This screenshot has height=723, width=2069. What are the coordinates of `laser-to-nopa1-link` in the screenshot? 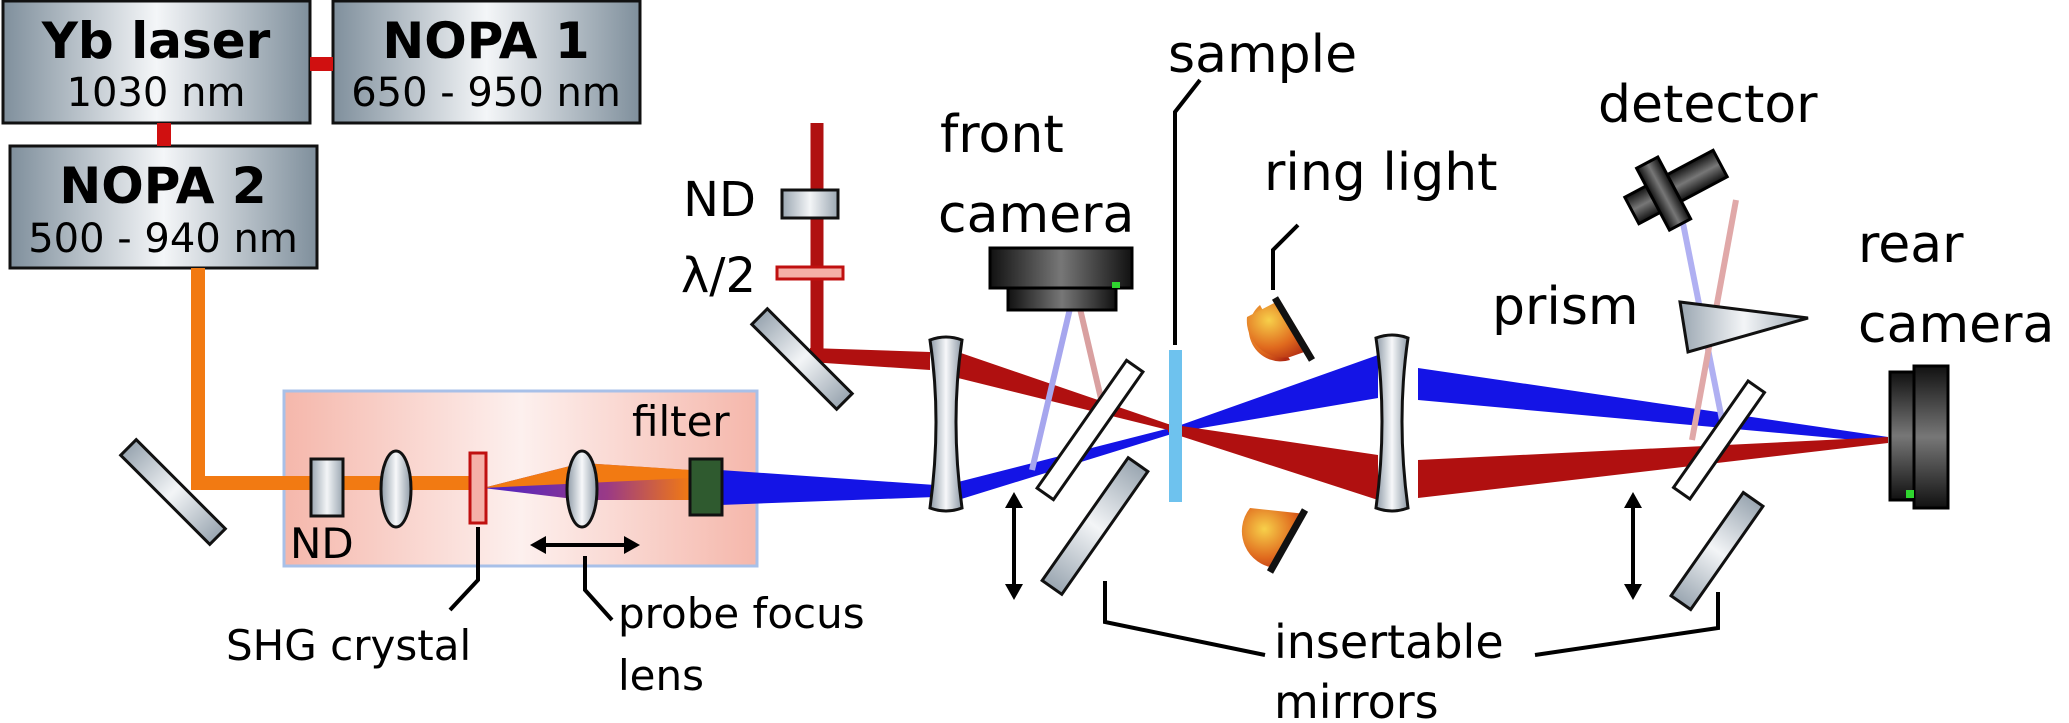 It's located at (321, 64).